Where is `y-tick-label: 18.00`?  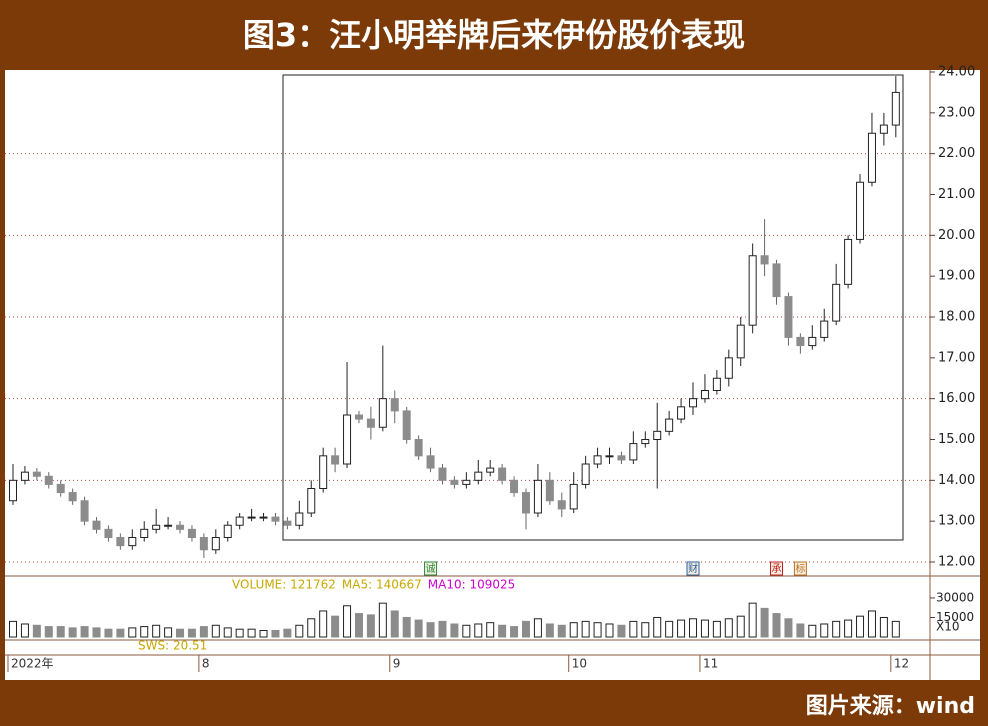
y-tick-label: 18.00 is located at coordinates (956, 317).